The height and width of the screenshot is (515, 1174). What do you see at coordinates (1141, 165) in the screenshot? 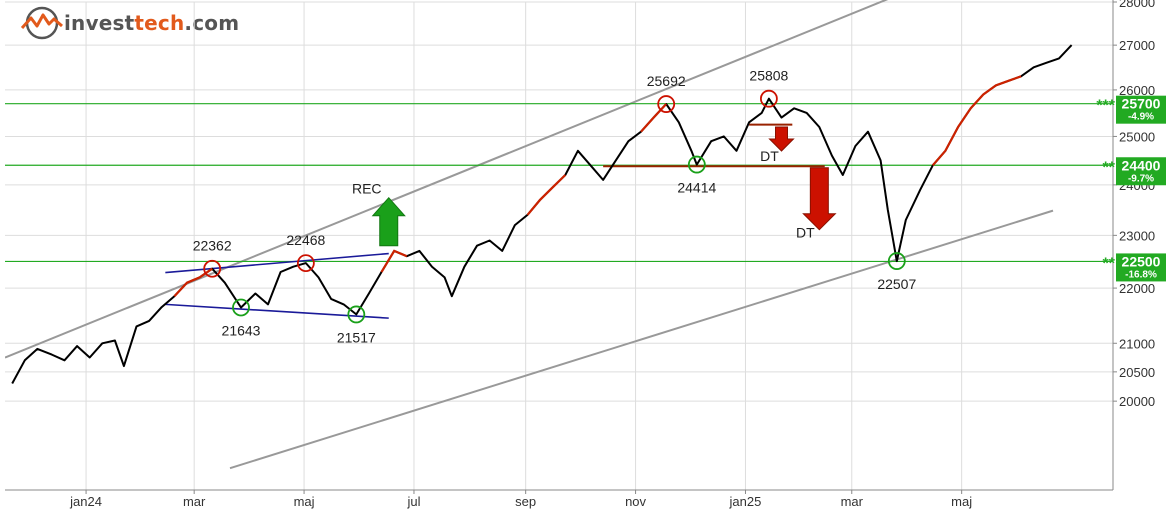
I see `level-value: 24400` at bounding box center [1141, 165].